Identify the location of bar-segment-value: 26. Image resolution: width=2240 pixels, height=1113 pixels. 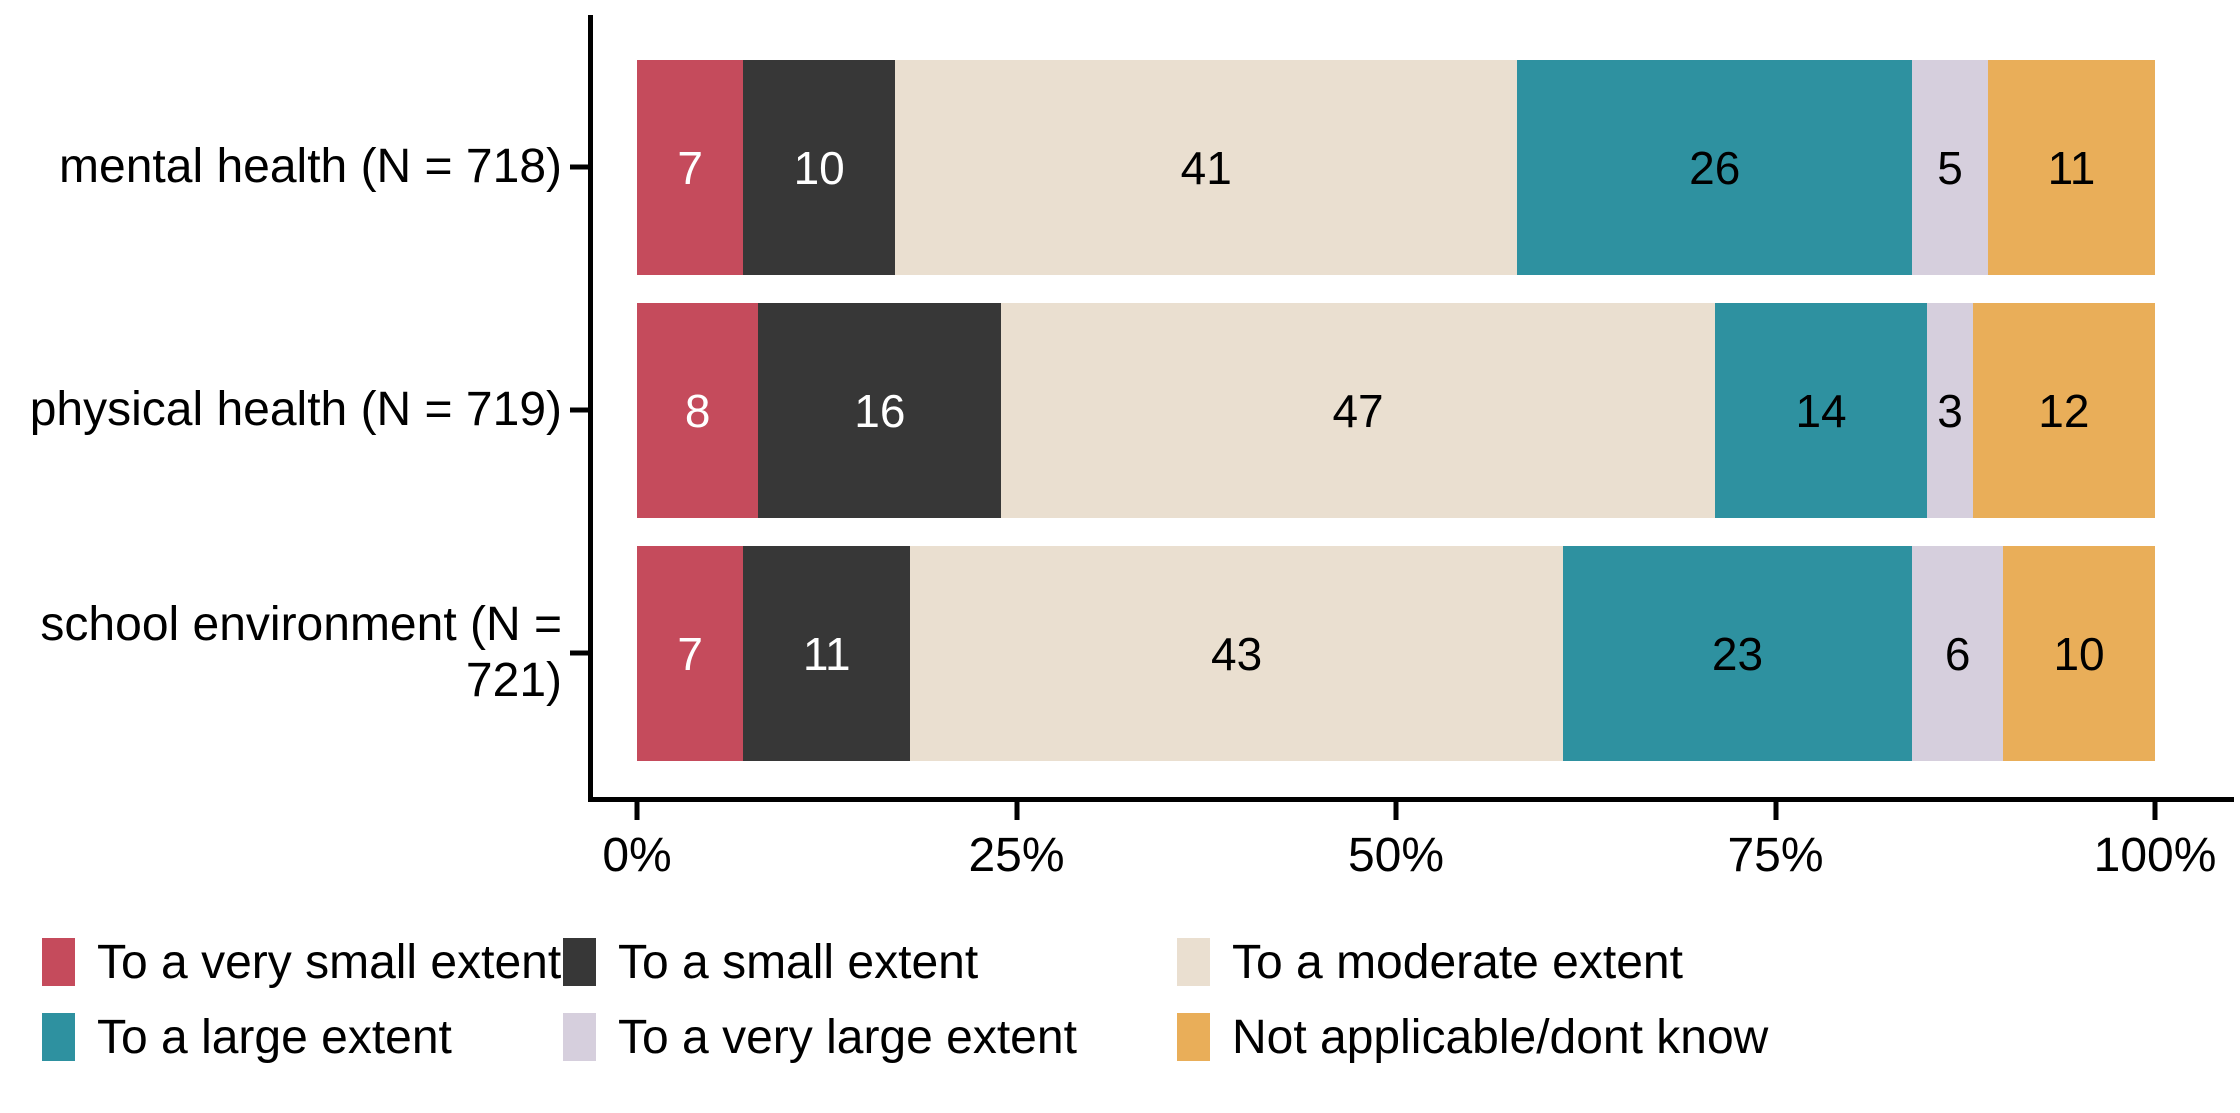
(1715, 167).